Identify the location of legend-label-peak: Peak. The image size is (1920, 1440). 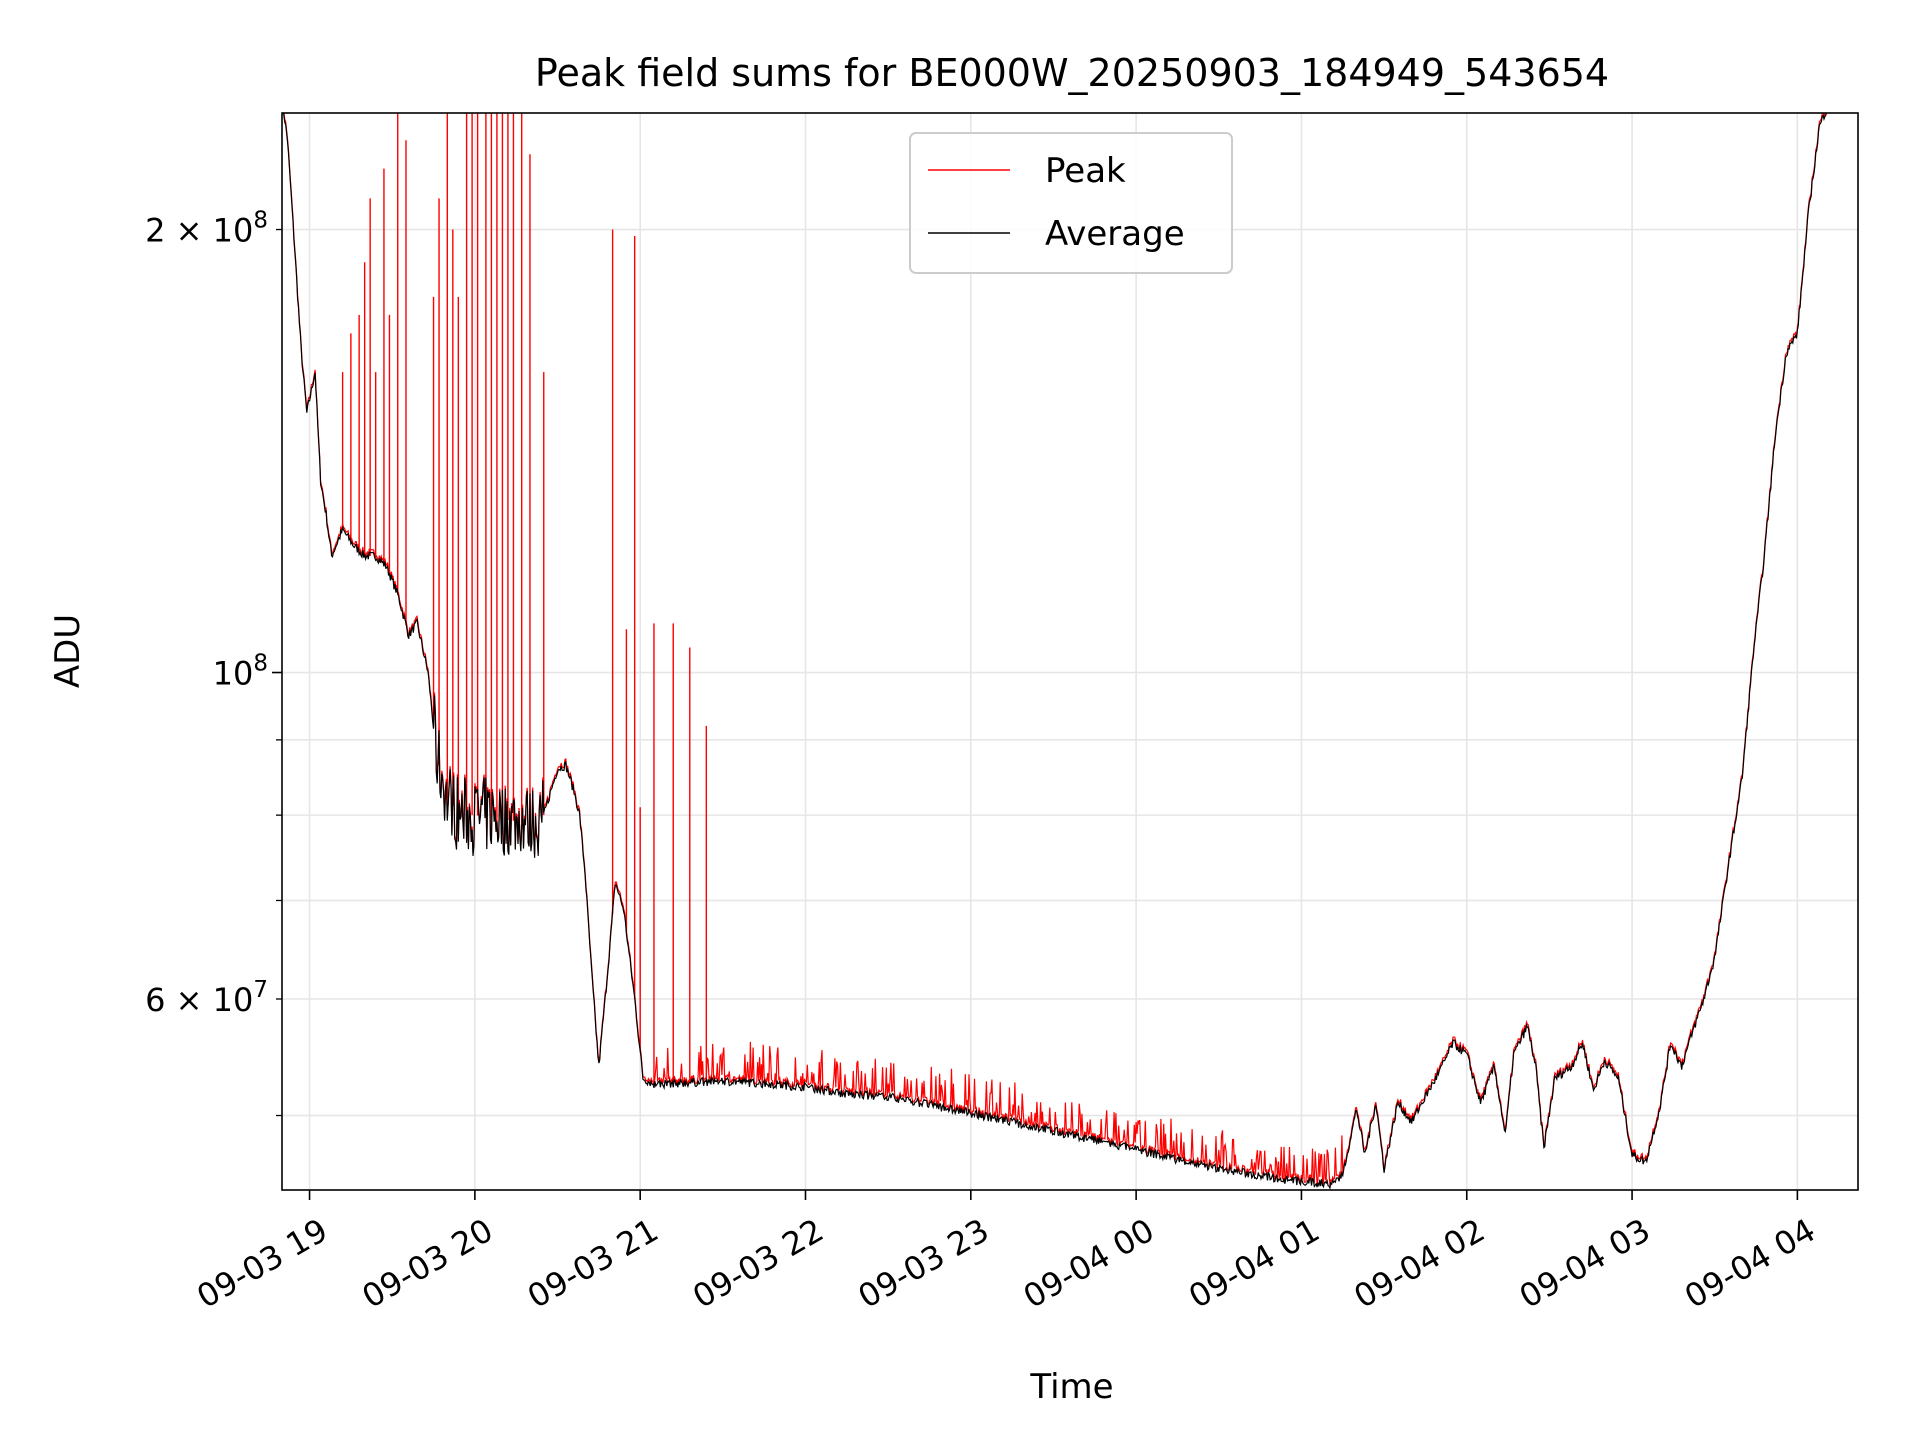
(1085, 171).